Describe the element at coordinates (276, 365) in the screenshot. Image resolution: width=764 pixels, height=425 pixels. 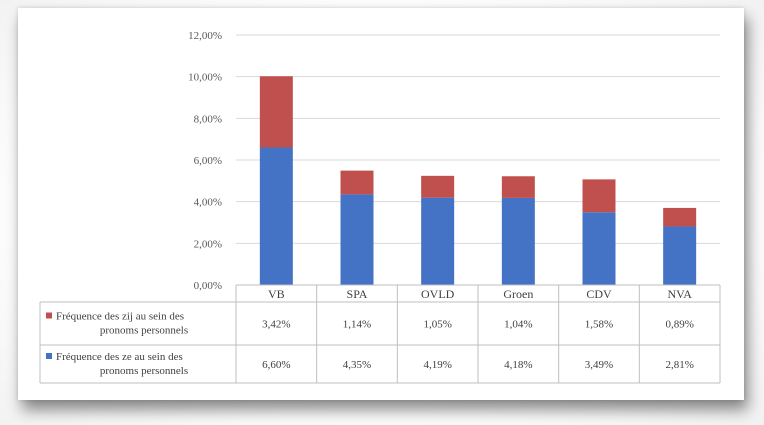
I see `data-table-value: 6,60%` at that location.